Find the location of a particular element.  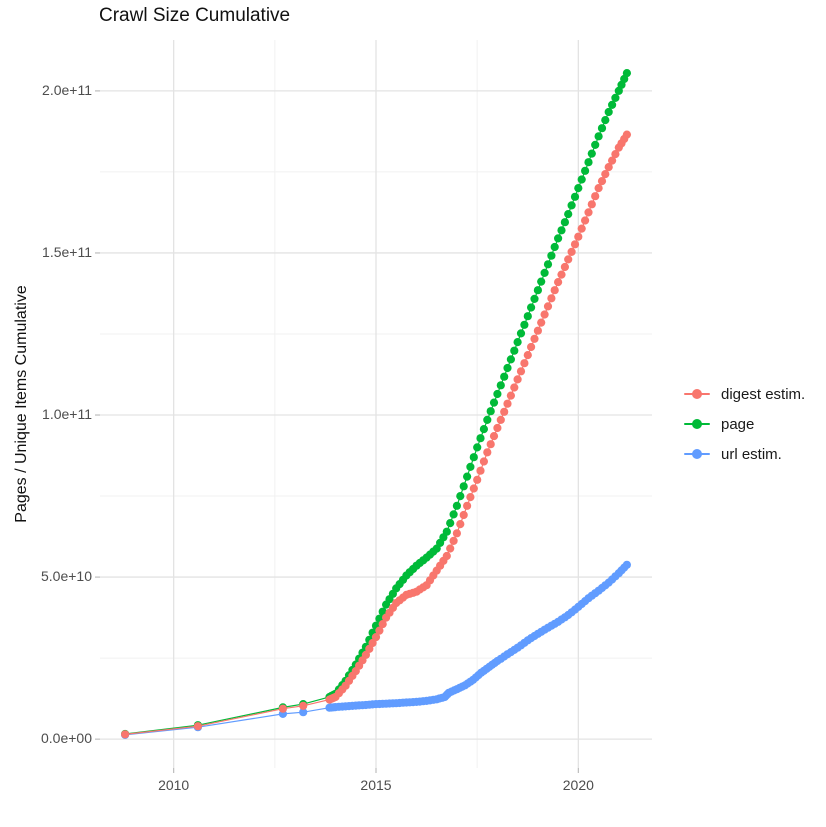

legend-key-digest-estim is located at coordinates (697, 394).